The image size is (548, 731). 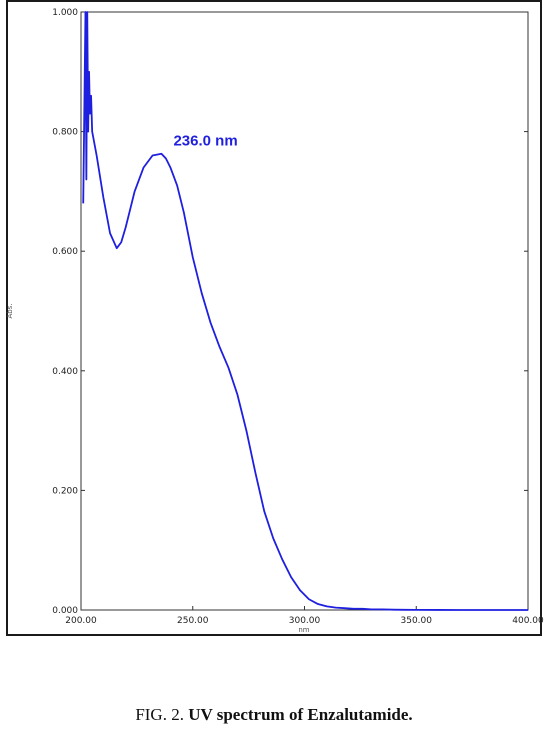 What do you see at coordinates (162, 714) in the screenshot?
I see `caption-prefix: FIG. 2.` at bounding box center [162, 714].